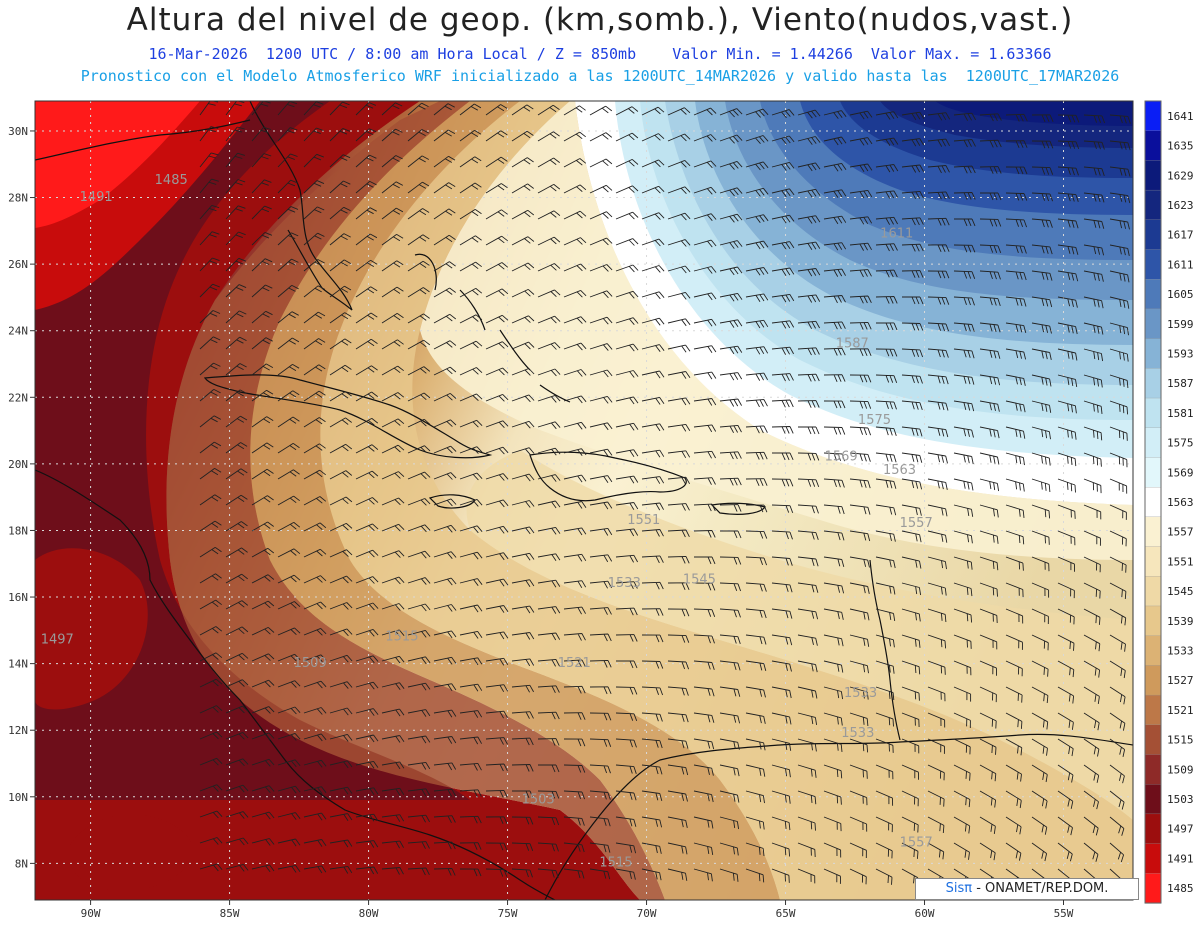  Describe the element at coordinates (1180, 294) in the screenshot. I see `colorbar-label: 1605` at that location.